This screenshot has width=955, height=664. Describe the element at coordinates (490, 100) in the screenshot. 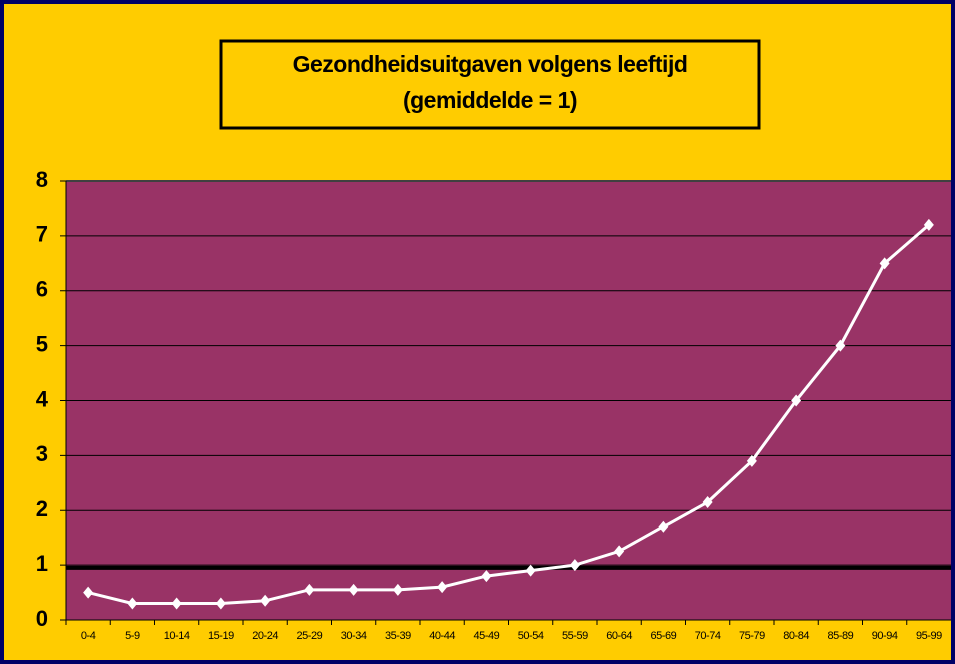

I see `chart-subtitle: (gemiddelde = 1)` at that location.